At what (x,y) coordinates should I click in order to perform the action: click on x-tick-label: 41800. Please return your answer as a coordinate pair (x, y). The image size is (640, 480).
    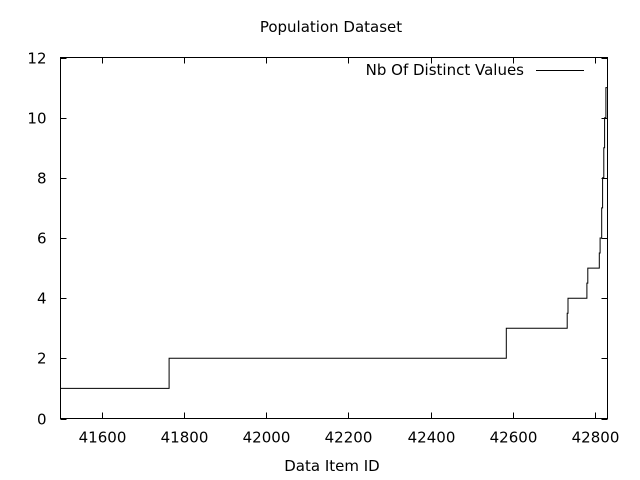
    Looking at the image, I should click on (185, 438).